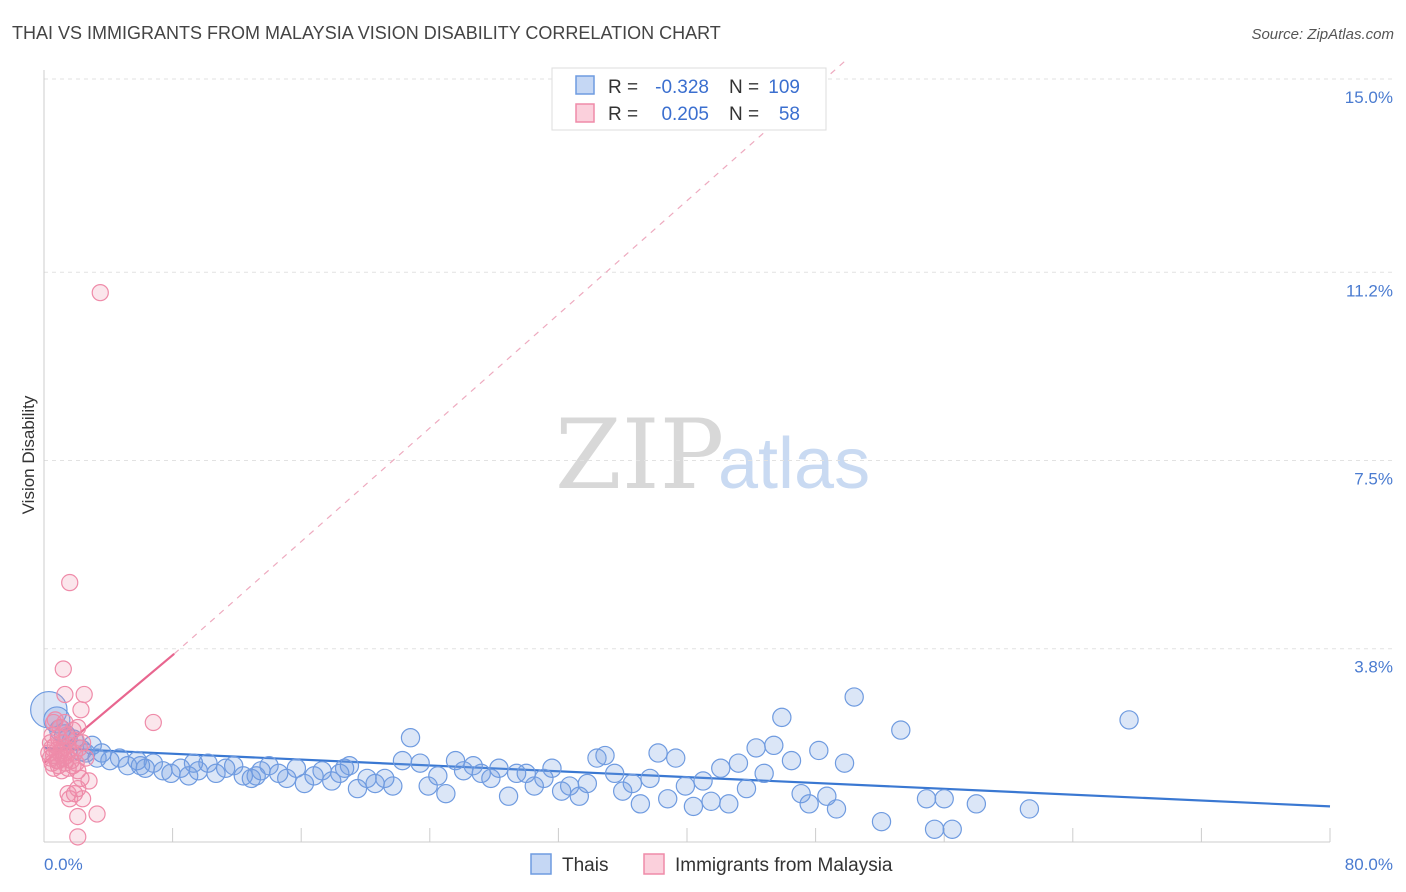  What do you see at coordinates (639, 455) in the screenshot?
I see `svg-text: ZIP` at bounding box center [639, 455].